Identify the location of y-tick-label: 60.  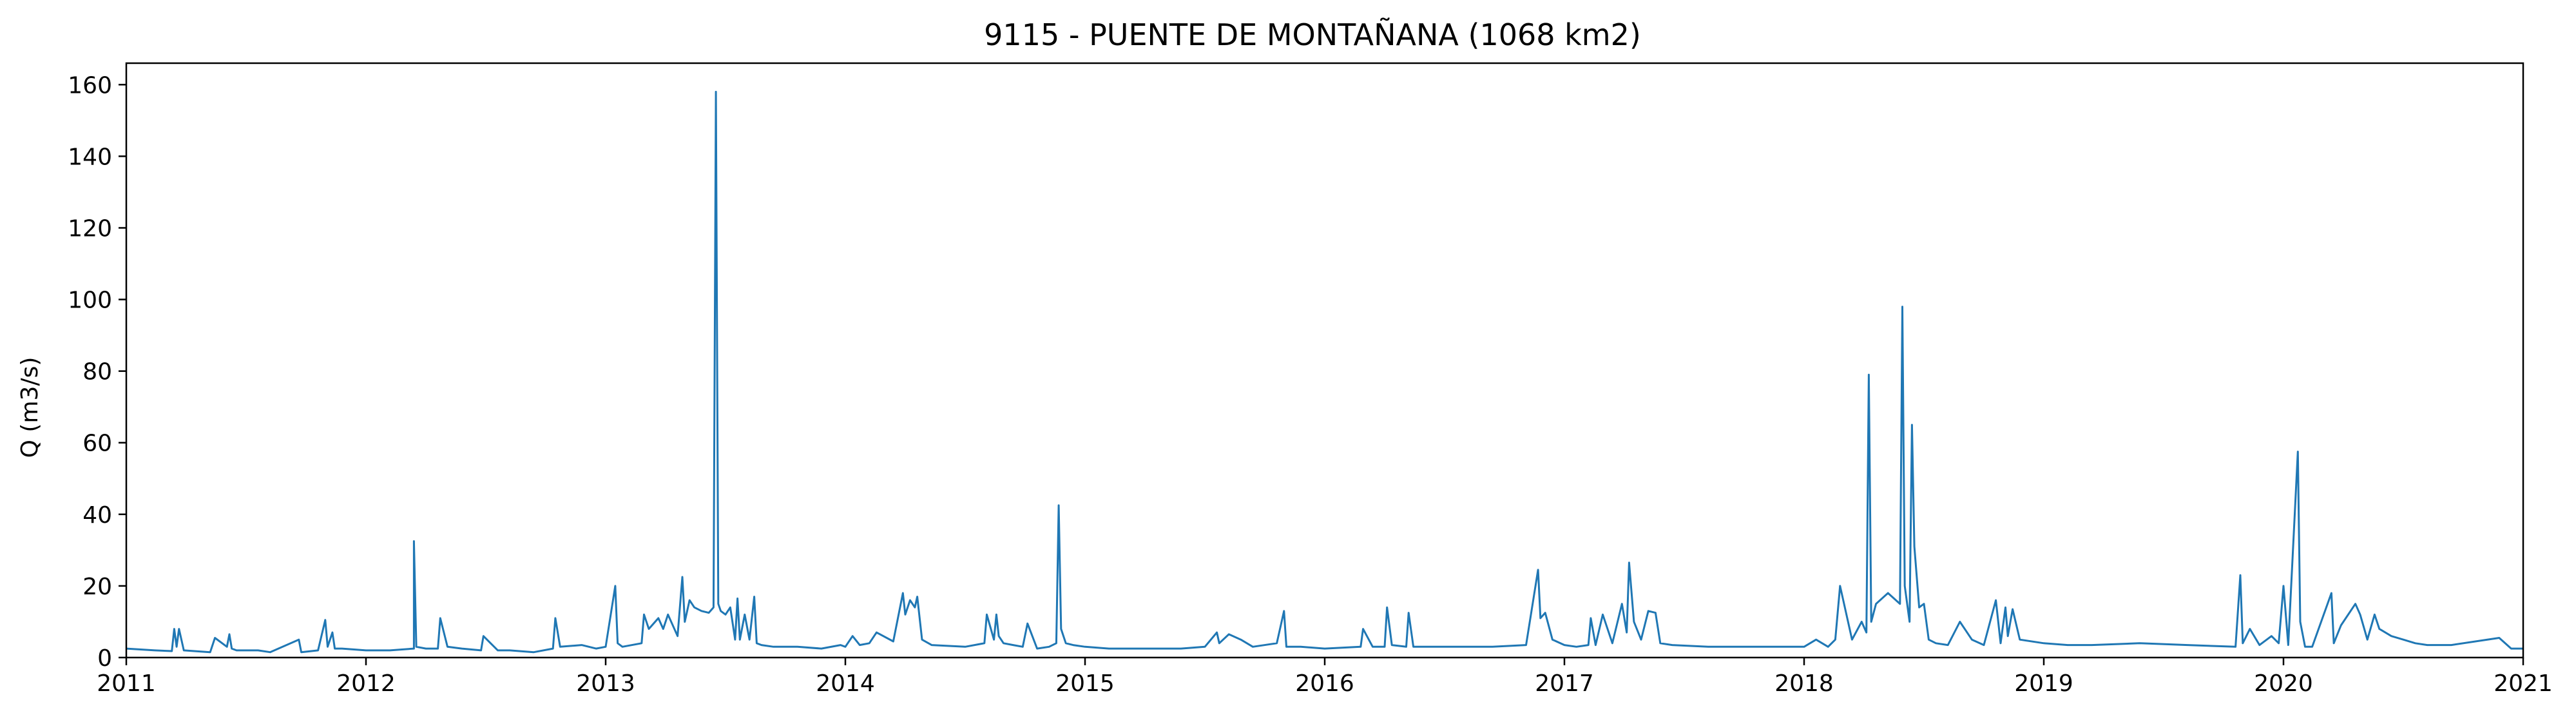
(97, 444).